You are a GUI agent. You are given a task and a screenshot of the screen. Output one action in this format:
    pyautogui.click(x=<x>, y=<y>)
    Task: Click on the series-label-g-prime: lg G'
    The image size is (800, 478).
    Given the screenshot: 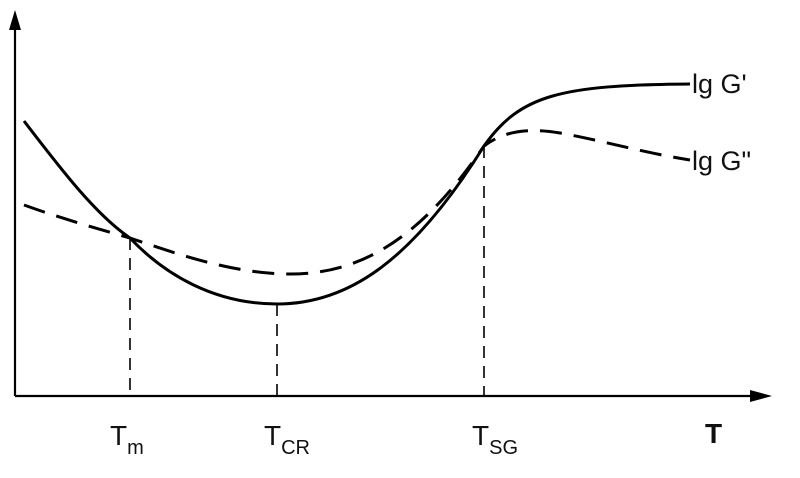 What is the action you would take?
    pyautogui.click(x=719, y=84)
    